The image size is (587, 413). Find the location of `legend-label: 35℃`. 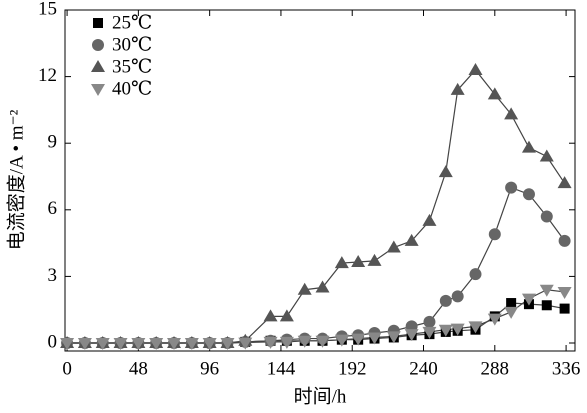

legend-label: 35℃ is located at coordinates (132, 66).